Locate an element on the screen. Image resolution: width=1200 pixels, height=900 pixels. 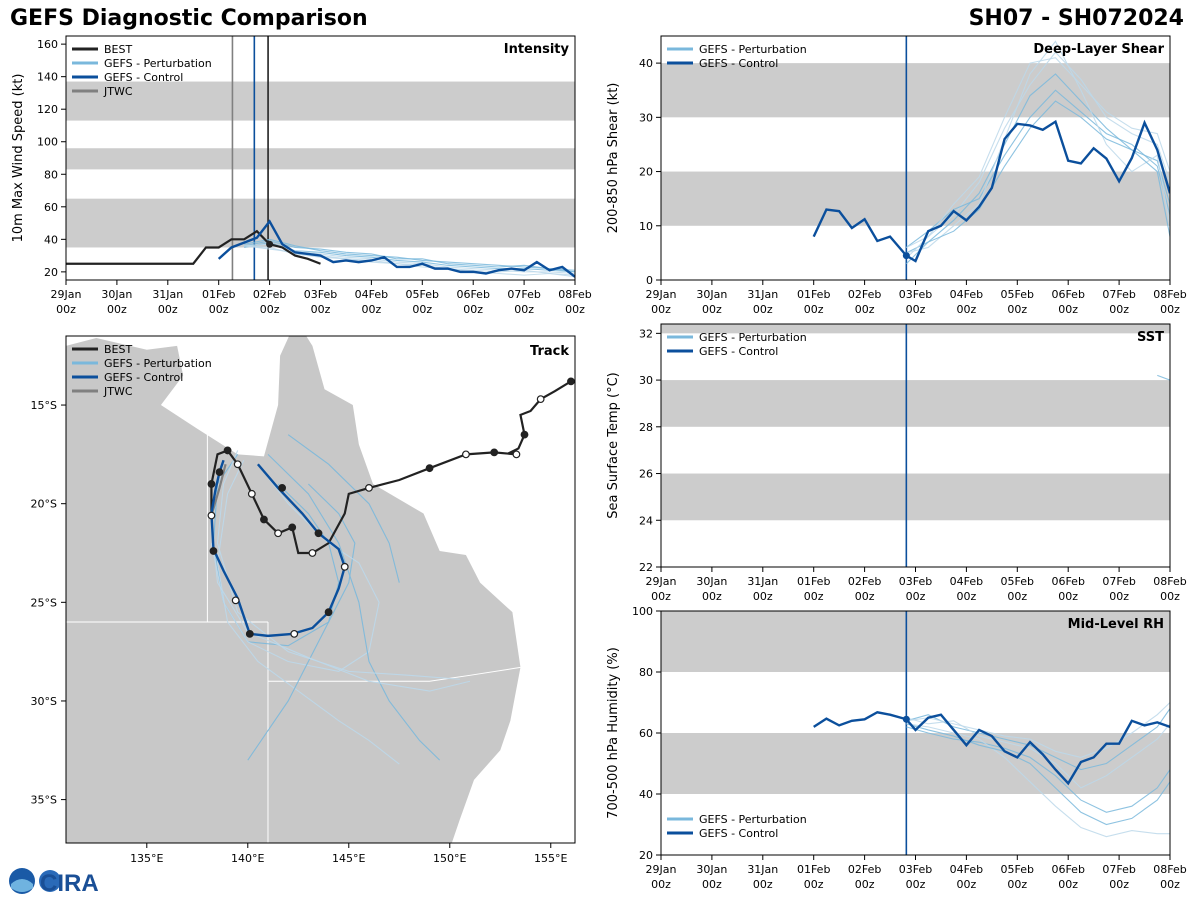
sst-xtick-label-6: 04Feb is located at coordinates (966, 581).